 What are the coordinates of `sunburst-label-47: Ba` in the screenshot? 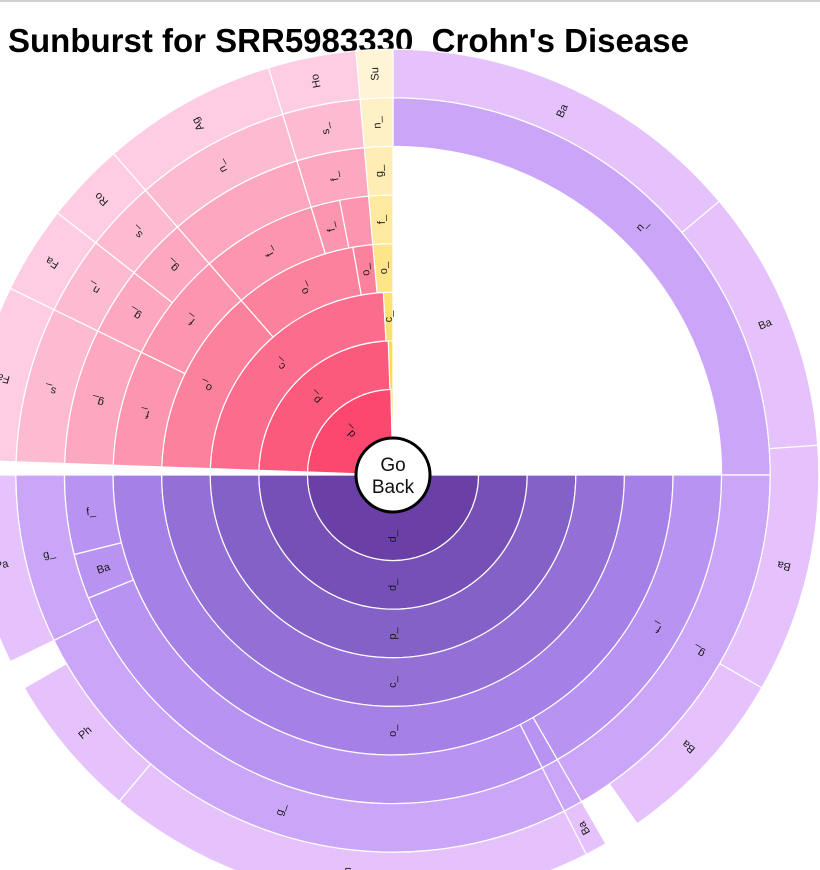 It's located at (584, 827).